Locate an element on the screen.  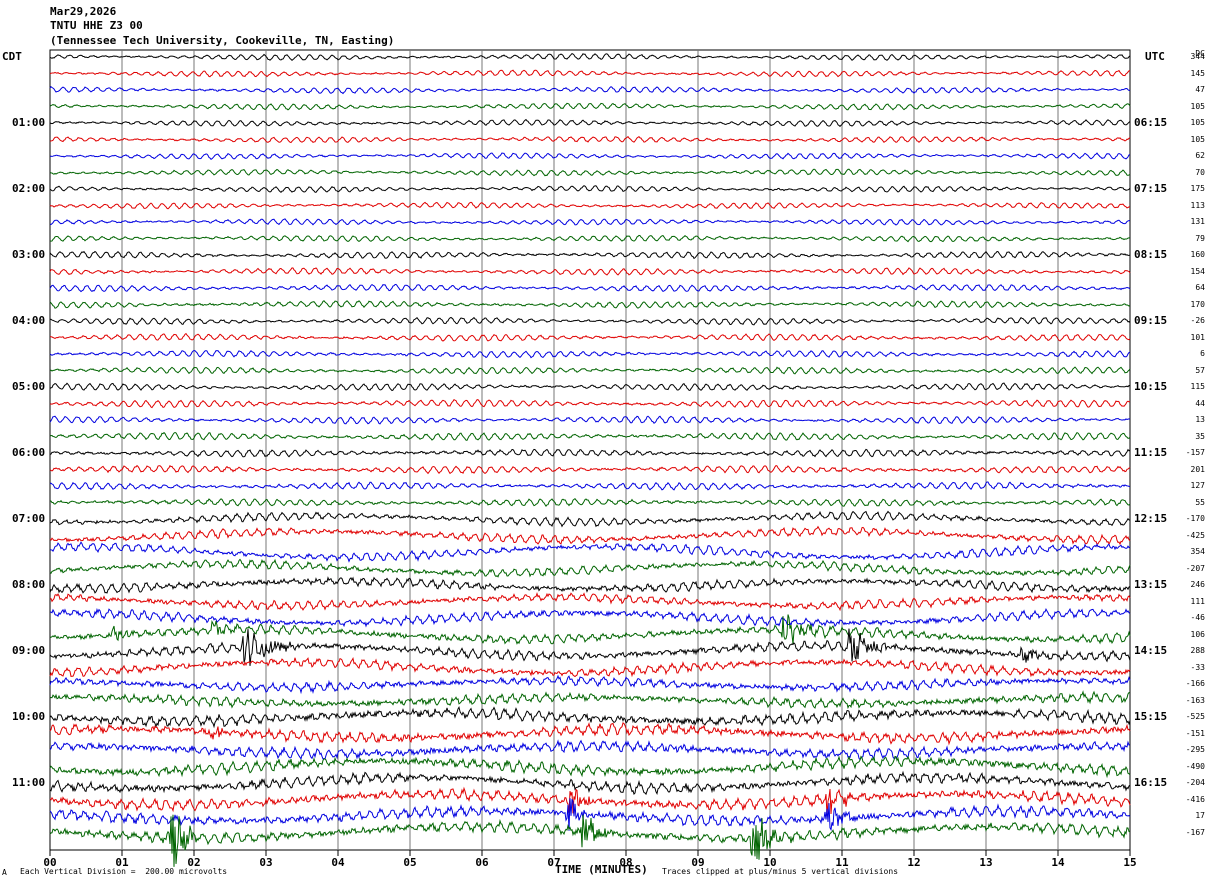
plot-date: Mar29,2026 is located at coordinates (83, 11).